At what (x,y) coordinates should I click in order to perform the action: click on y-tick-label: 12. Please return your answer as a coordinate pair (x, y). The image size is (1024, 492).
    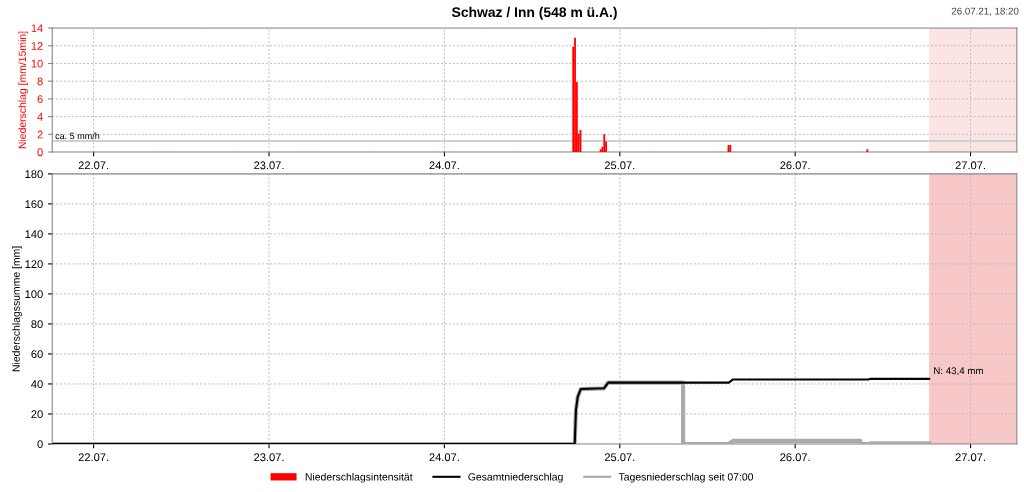
    Looking at the image, I should click on (37, 46).